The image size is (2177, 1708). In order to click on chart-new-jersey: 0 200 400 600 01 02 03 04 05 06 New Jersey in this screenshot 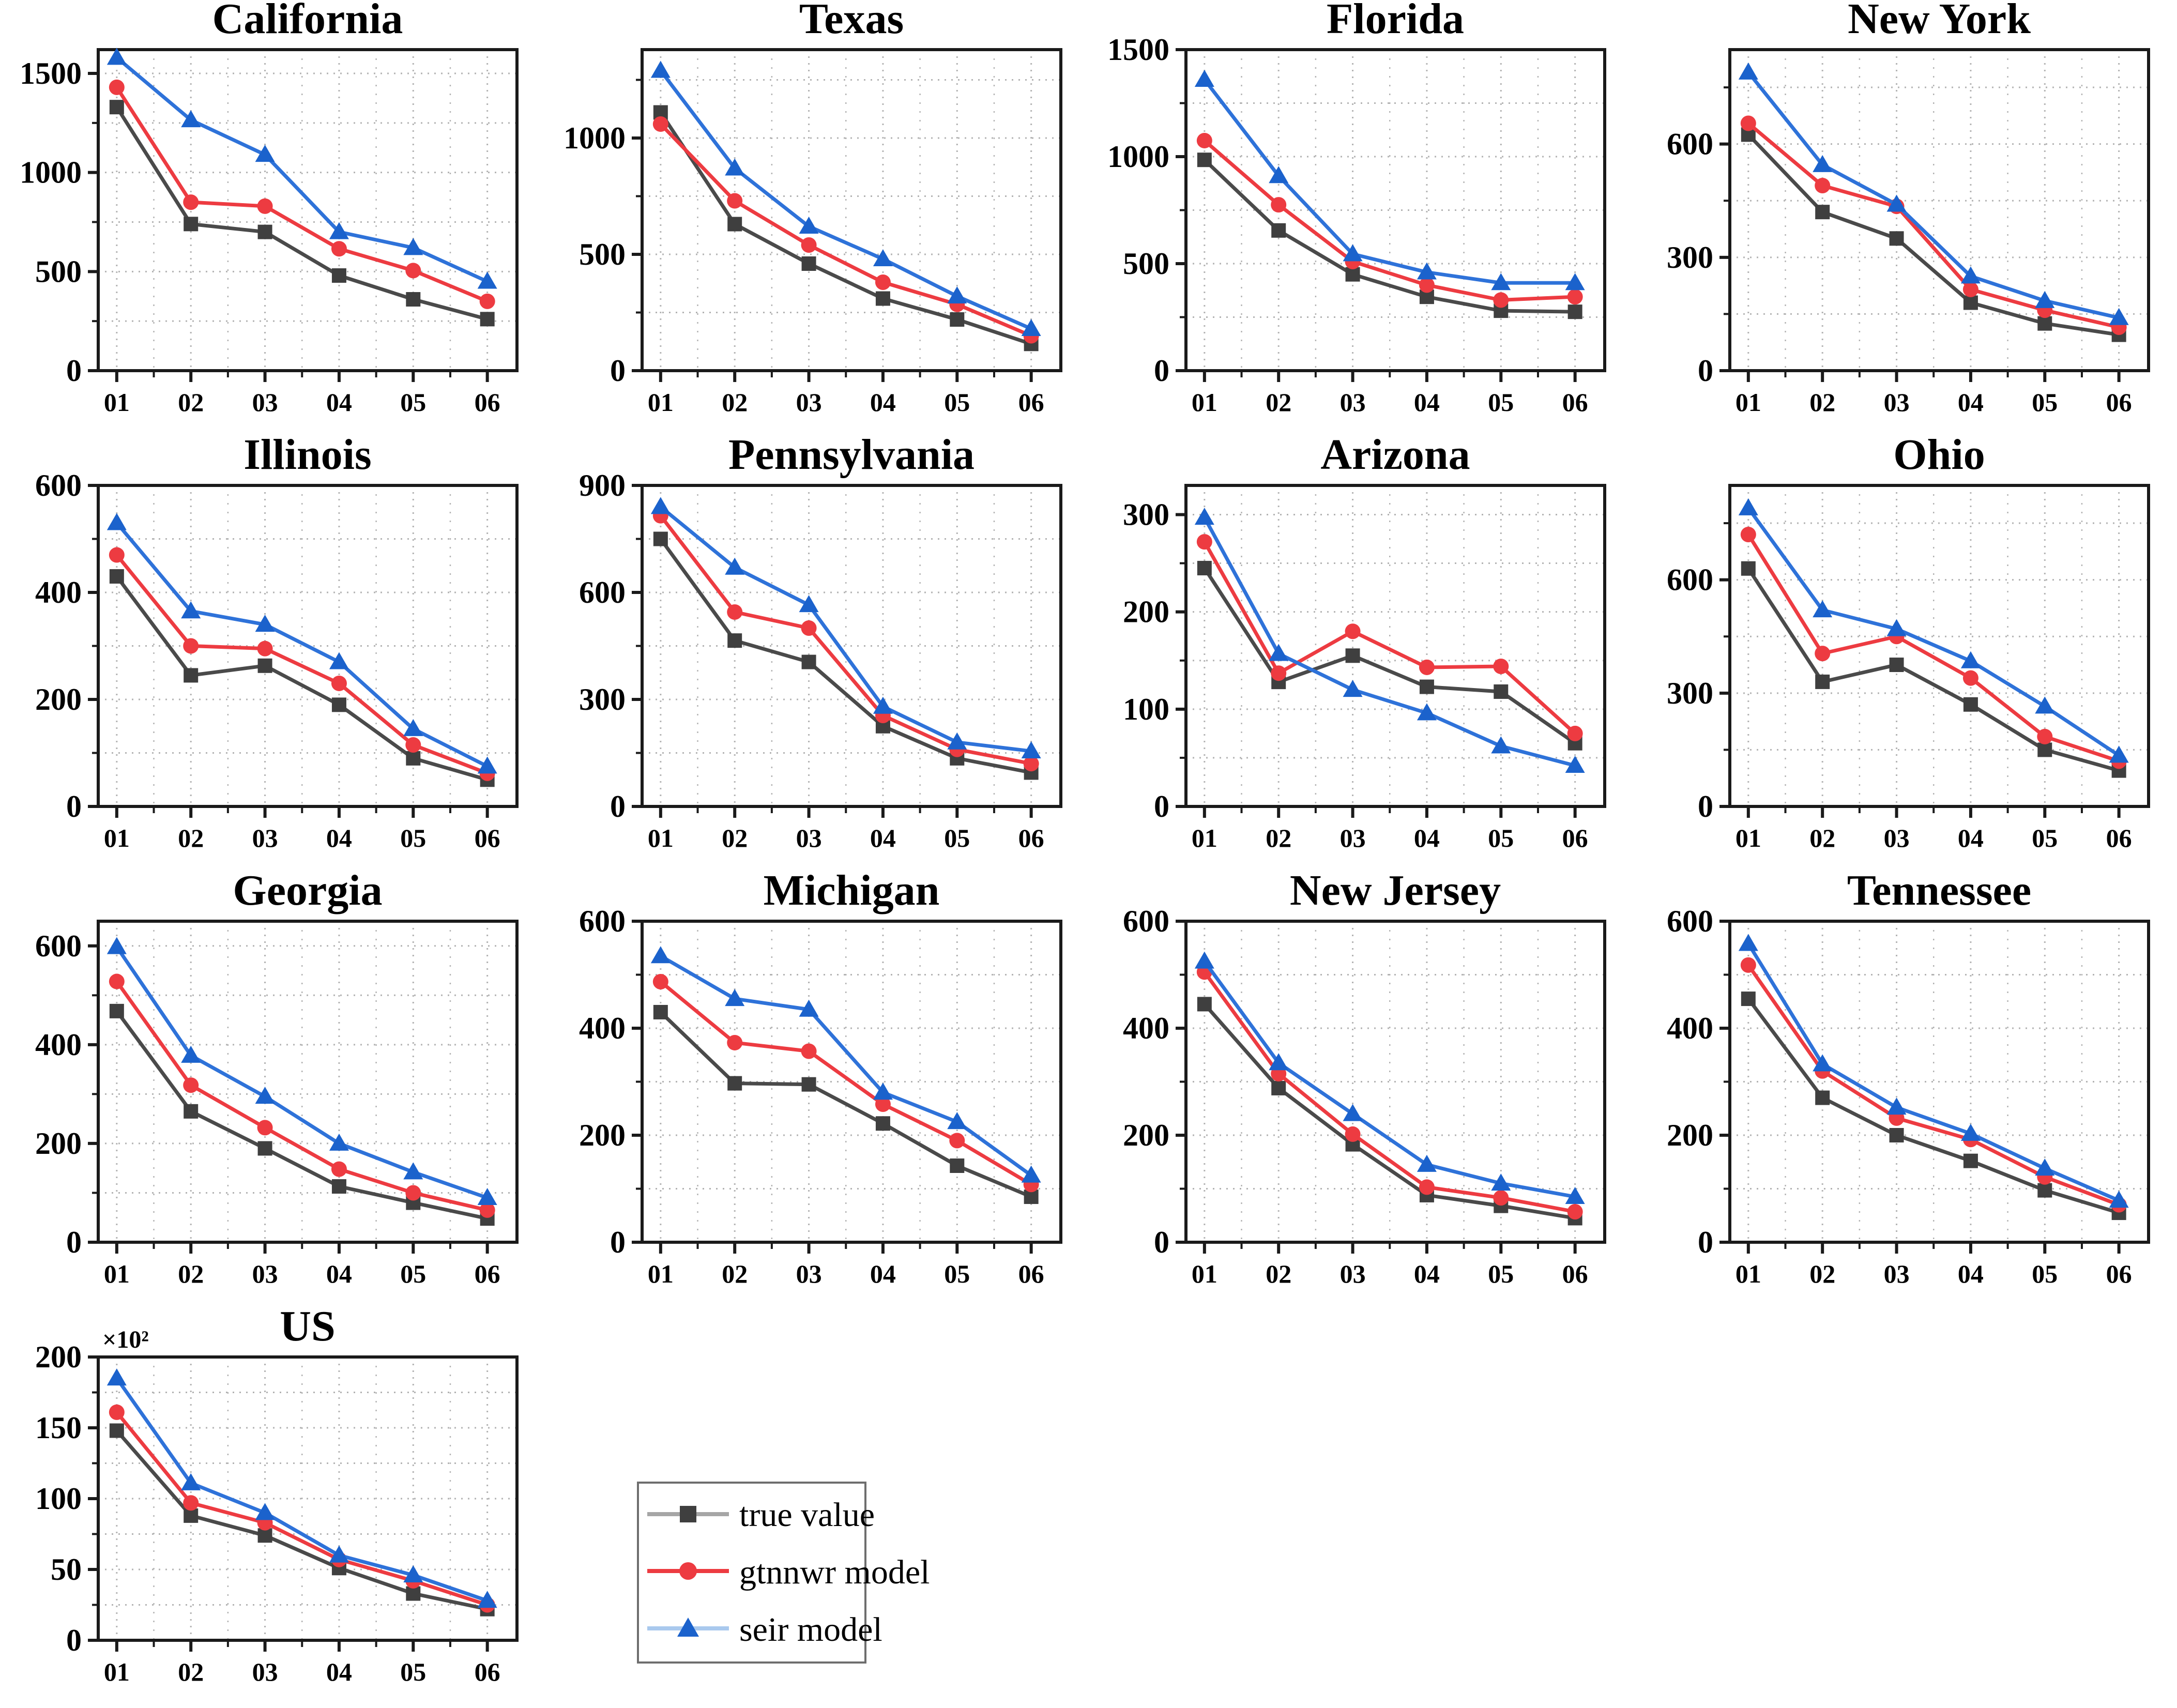, I will do `click(1364, 1077)`.